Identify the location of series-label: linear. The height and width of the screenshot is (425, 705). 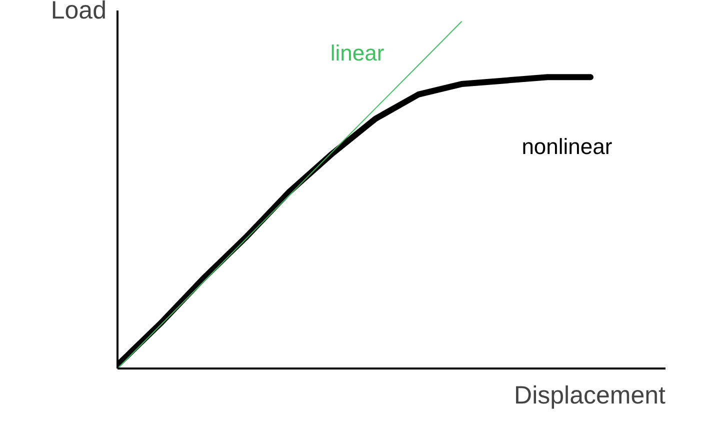
(357, 53).